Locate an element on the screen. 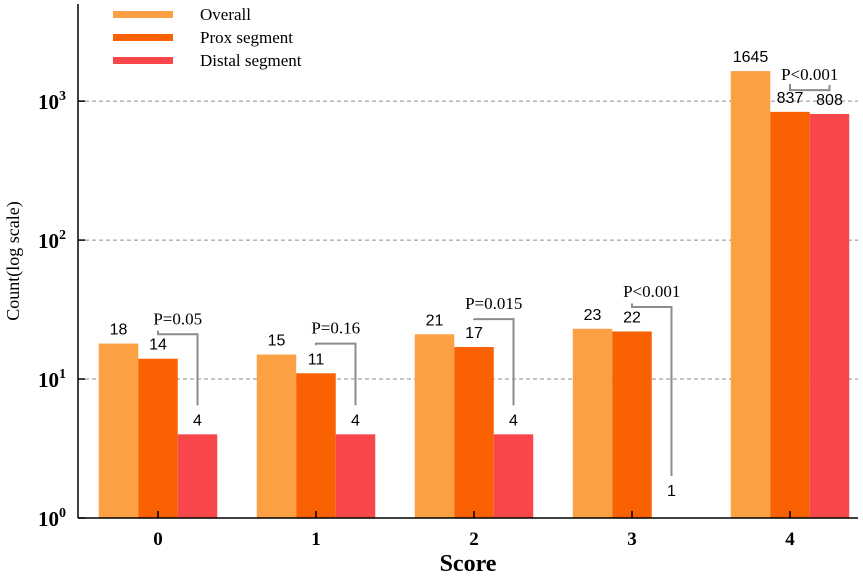 This screenshot has width=863, height=576. value-label-0-cat-2: 21 is located at coordinates (435, 320).